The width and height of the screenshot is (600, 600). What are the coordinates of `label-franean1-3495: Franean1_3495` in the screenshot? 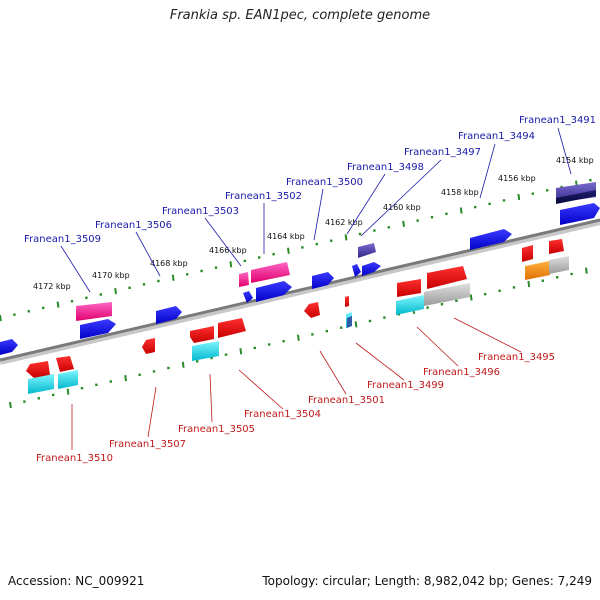 It's located at (516, 357).